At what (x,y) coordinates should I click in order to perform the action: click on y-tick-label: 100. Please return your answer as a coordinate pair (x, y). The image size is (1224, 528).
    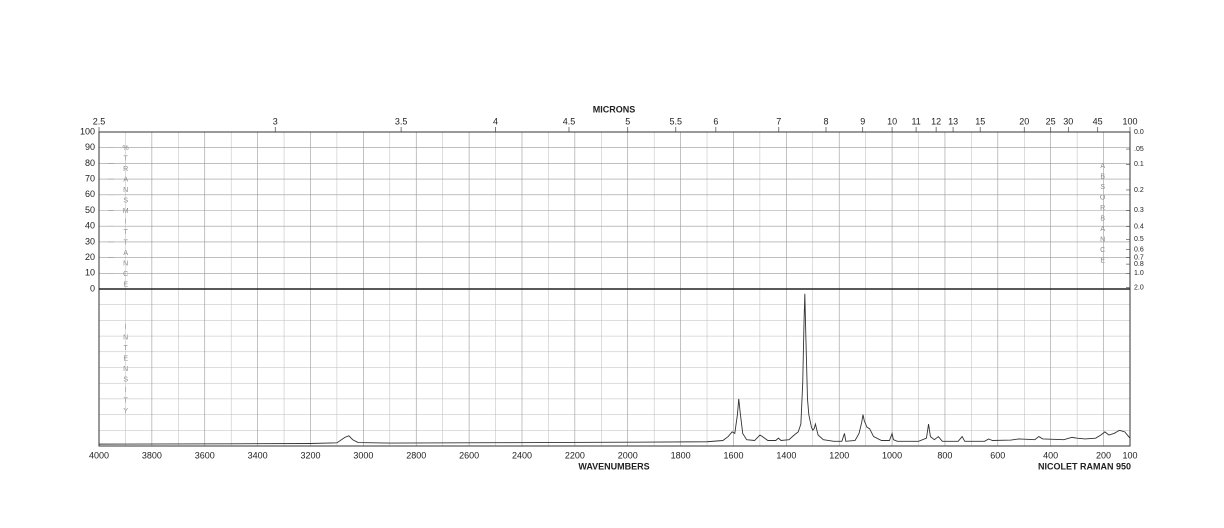
    Looking at the image, I should click on (87, 131).